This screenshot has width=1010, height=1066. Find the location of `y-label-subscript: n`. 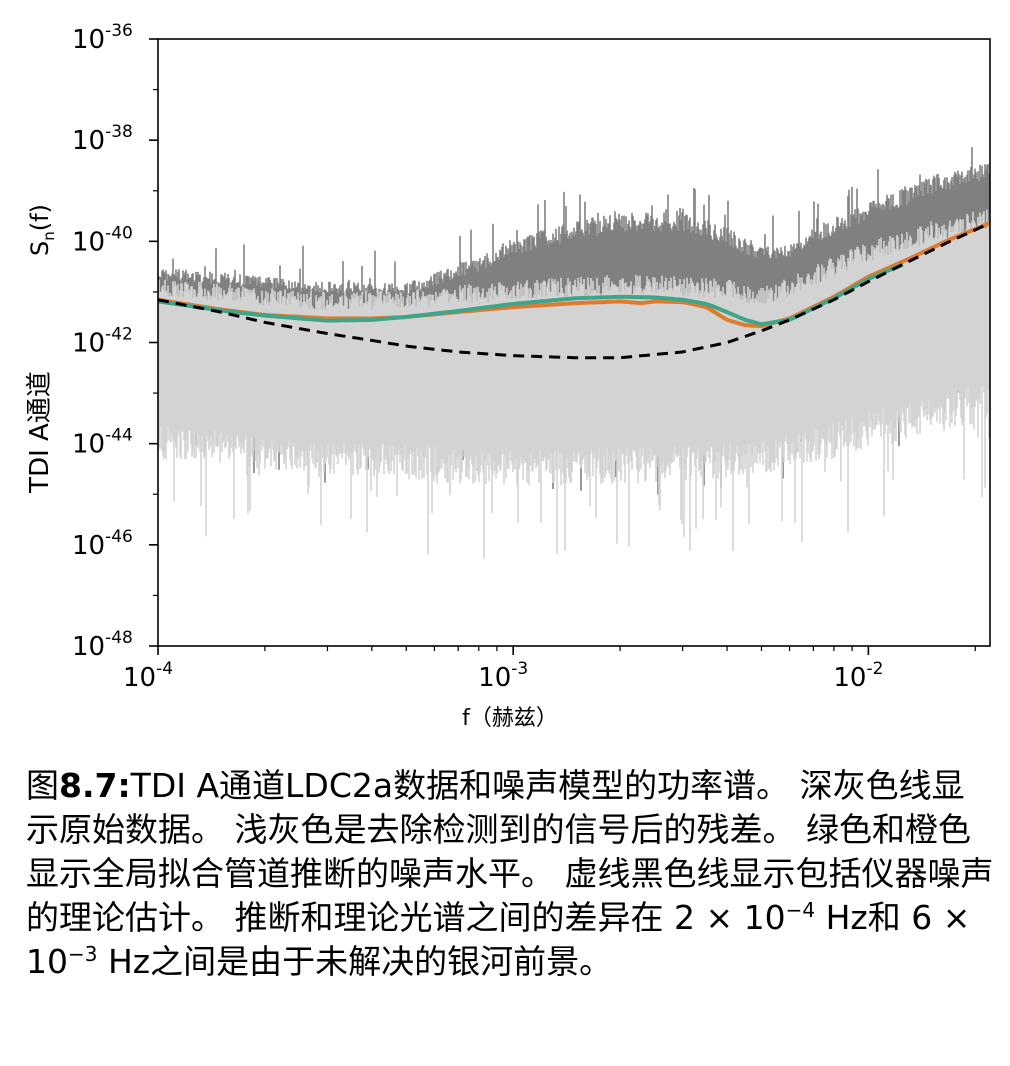

y-label-subscript: n is located at coordinates (49, 236).